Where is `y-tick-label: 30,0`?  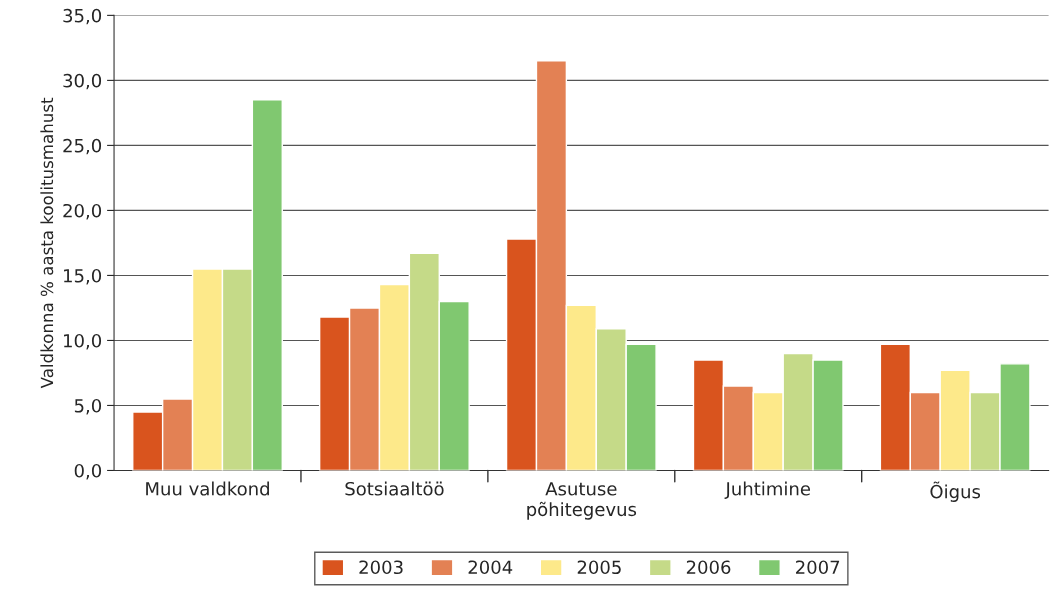
y-tick-label: 30,0 is located at coordinates (82, 81).